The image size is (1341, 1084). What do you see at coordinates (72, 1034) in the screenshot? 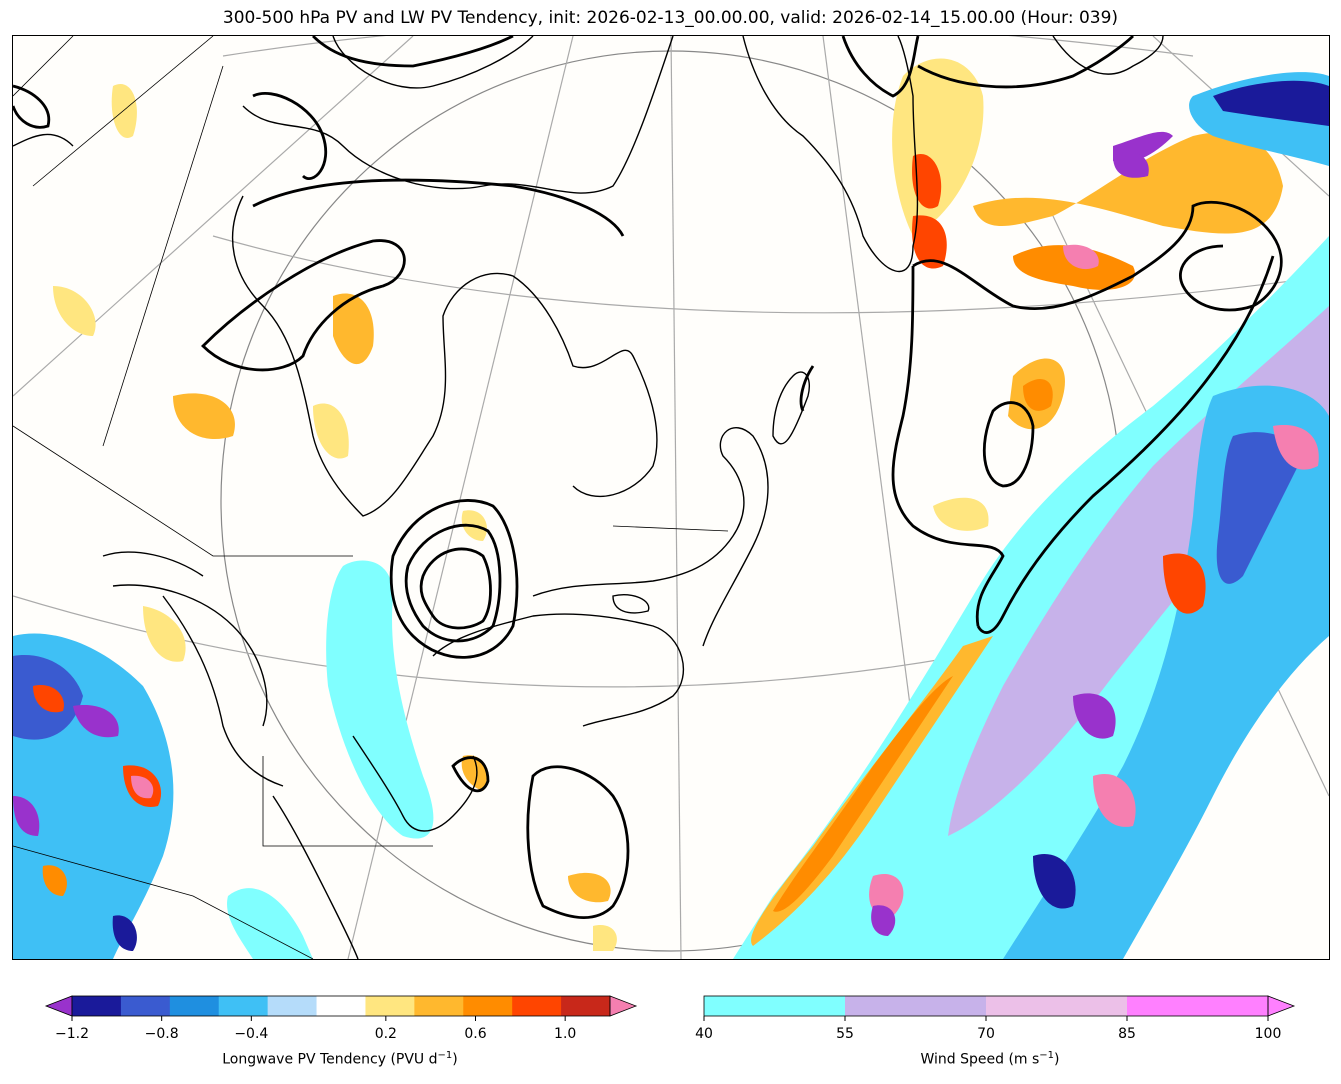
I see `colorbar-pv-tick-label: −1.2` at bounding box center [72, 1034].